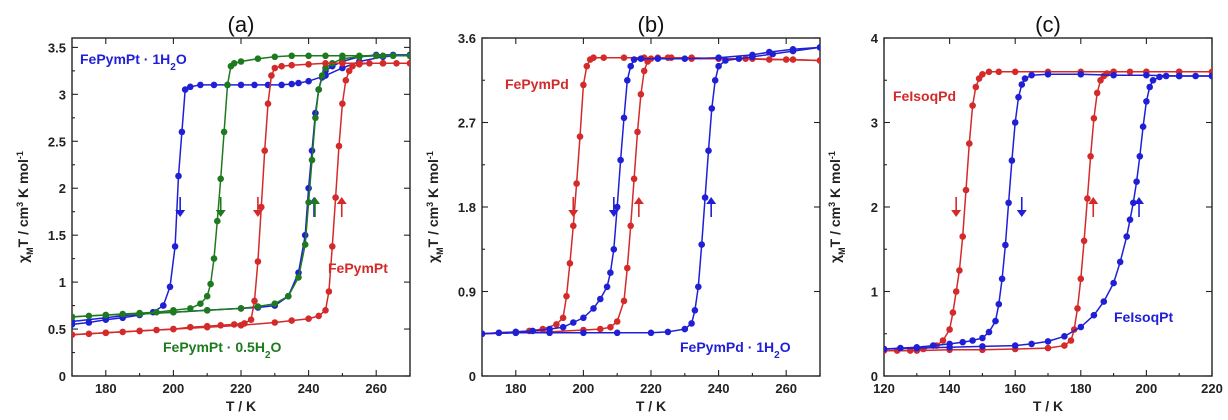 This screenshot has height=420, width=1228. Describe the element at coordinates (1212, 388) in the screenshot. I see `x-tick-label: 220` at that location.